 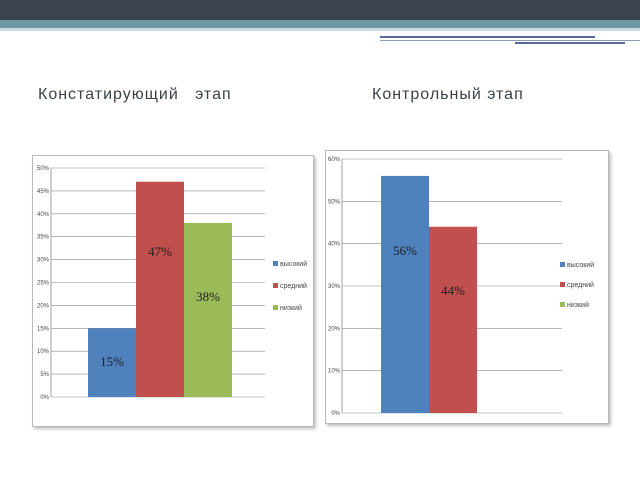 I want to click on header-bar, so click(x=320, y=10).